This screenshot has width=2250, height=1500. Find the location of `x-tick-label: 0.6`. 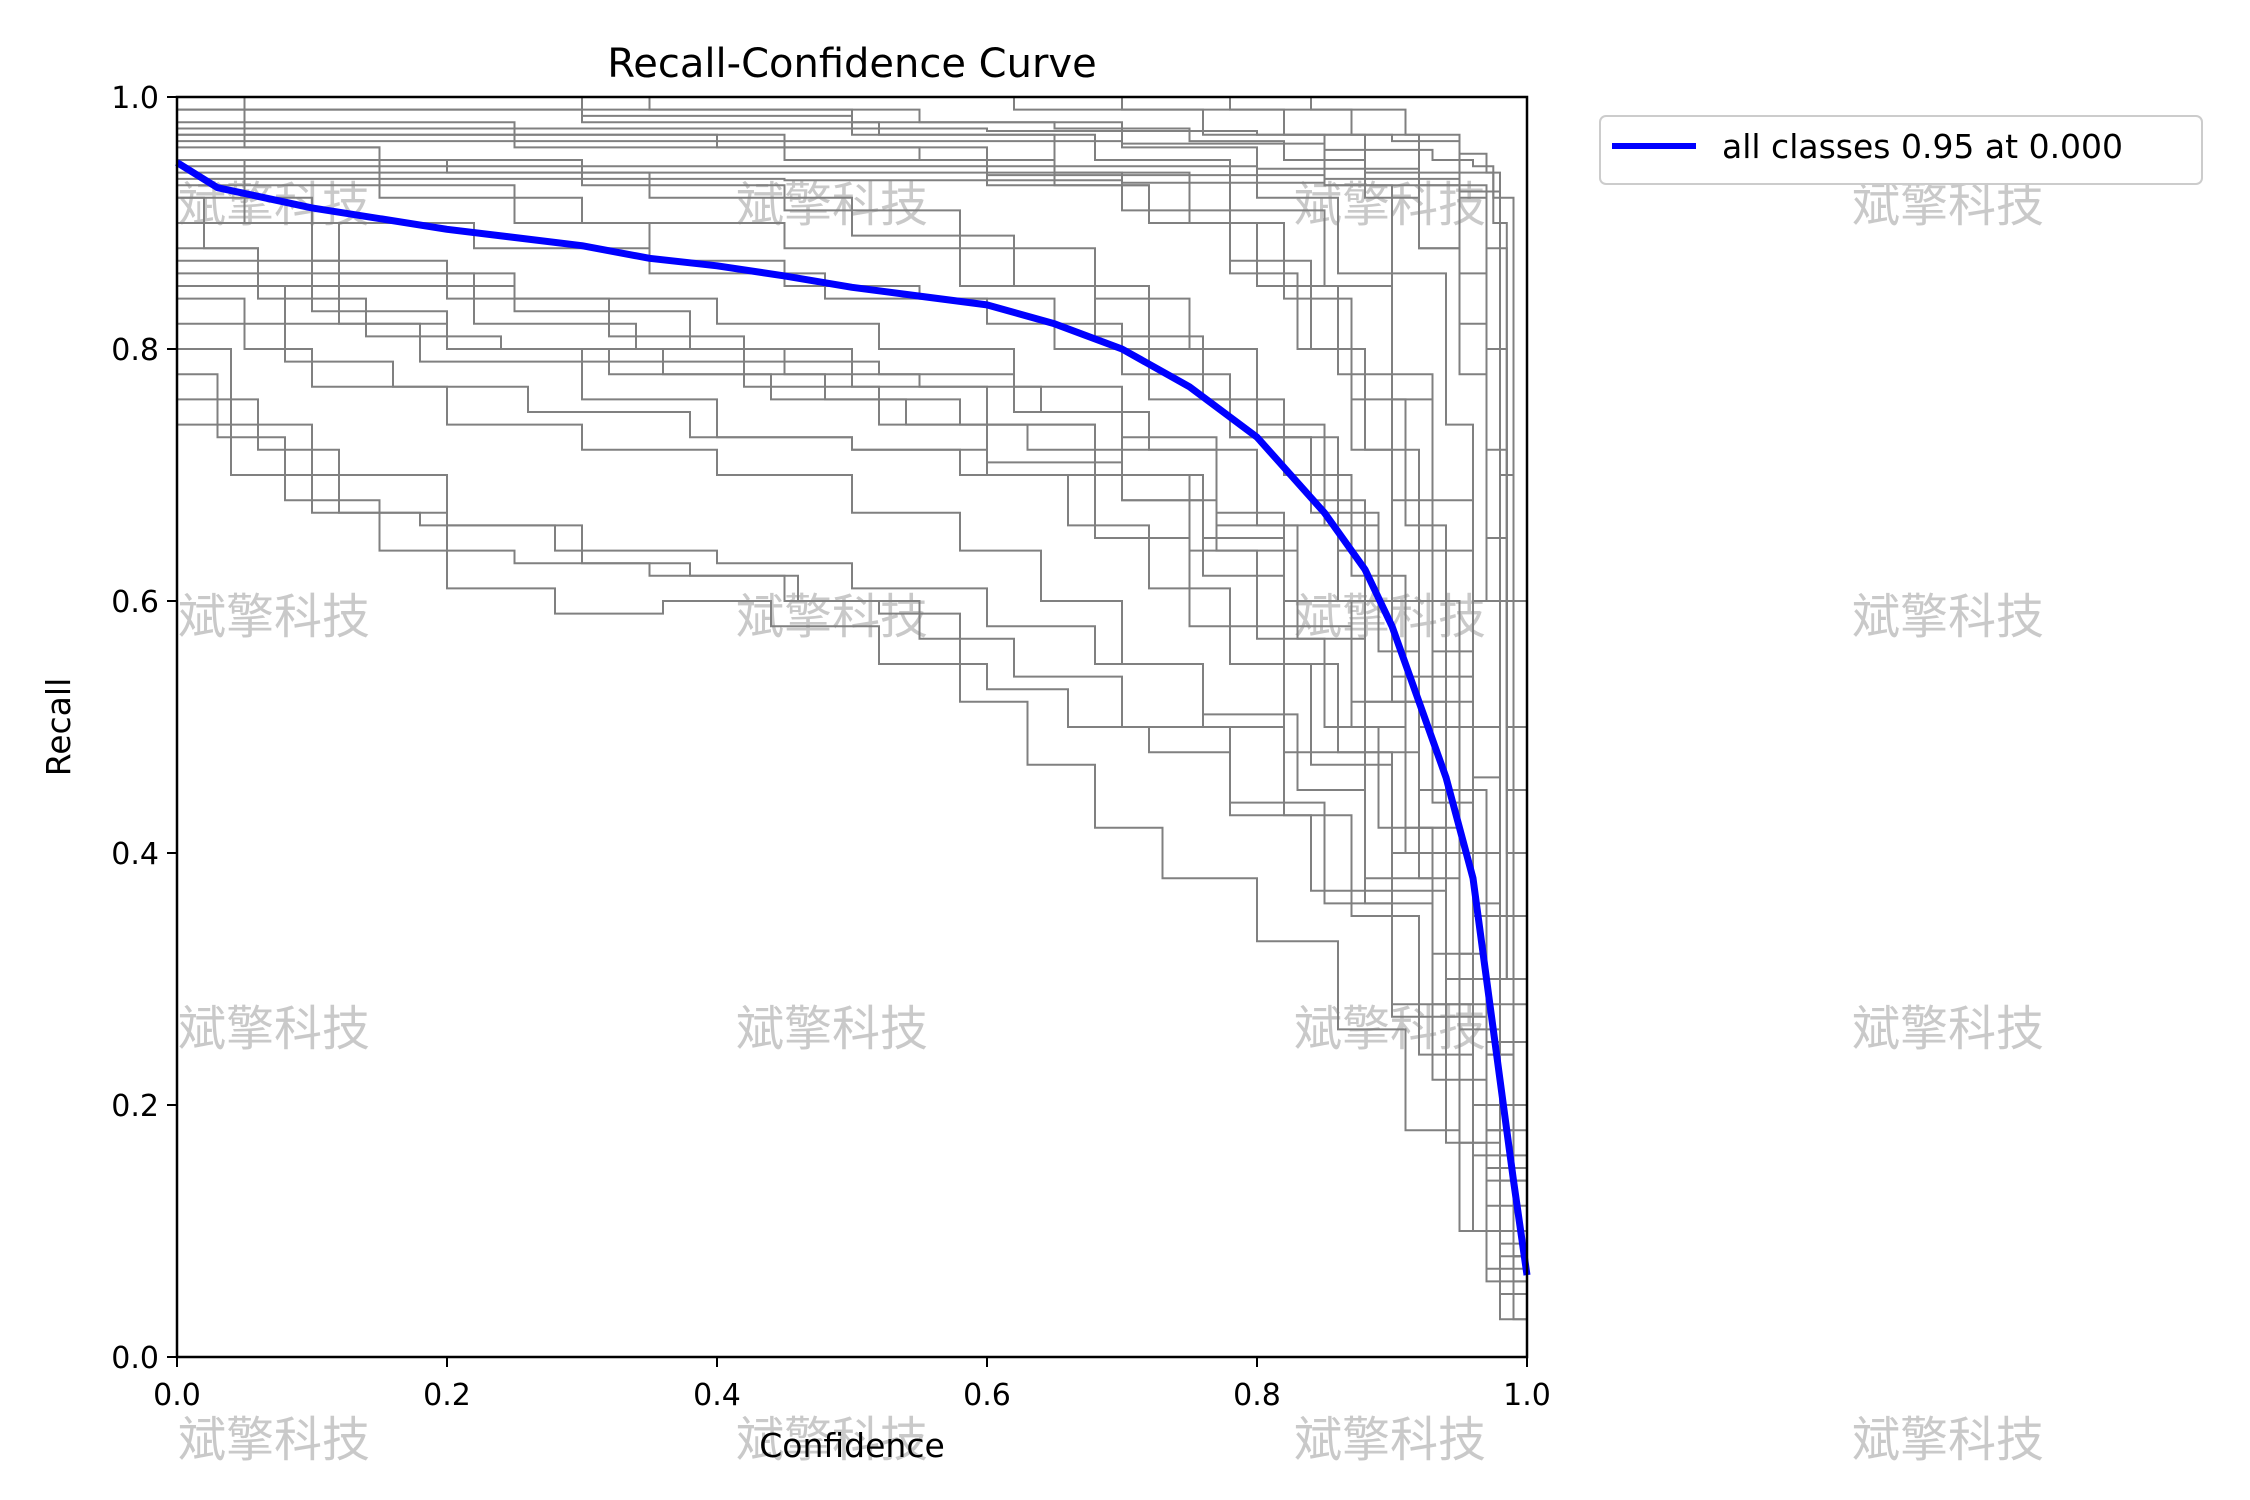

x-tick-label: 0.6 is located at coordinates (987, 1395).